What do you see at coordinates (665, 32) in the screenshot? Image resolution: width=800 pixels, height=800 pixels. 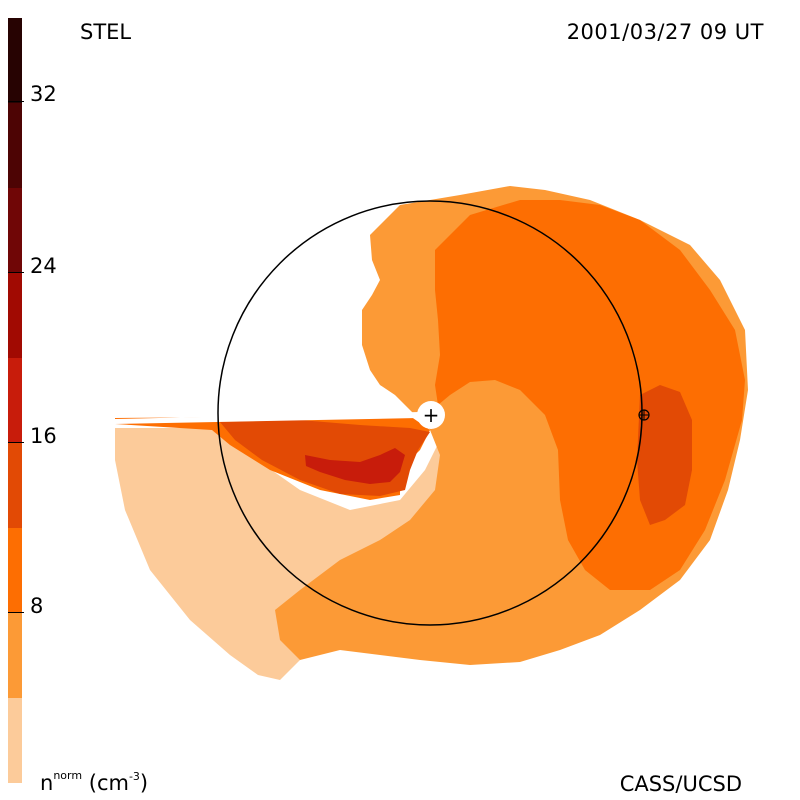 I see `timestamp-label: 2001/03/27 09 UT` at bounding box center [665, 32].